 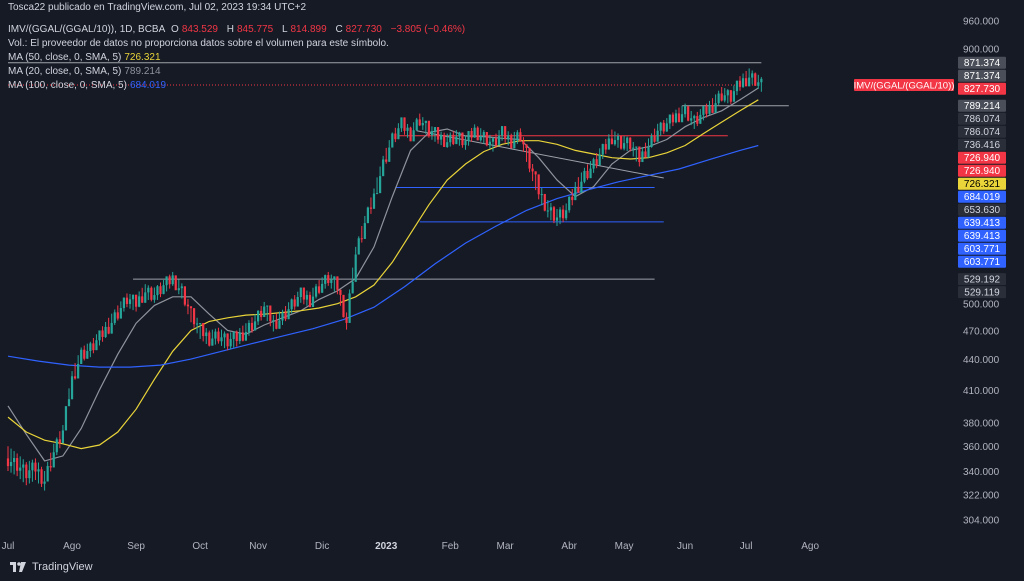 I want to click on trendline, so click(x=540, y=154).